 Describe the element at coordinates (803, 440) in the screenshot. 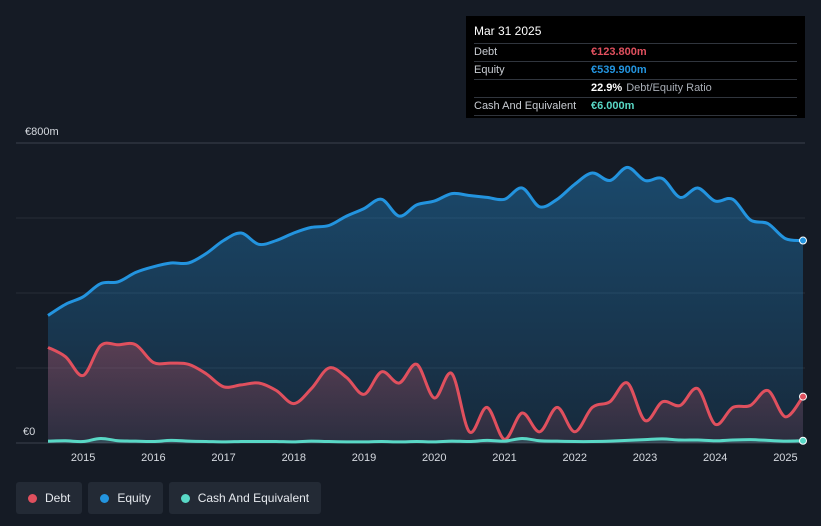

I see `cash-and-equivalent-end-point` at that location.